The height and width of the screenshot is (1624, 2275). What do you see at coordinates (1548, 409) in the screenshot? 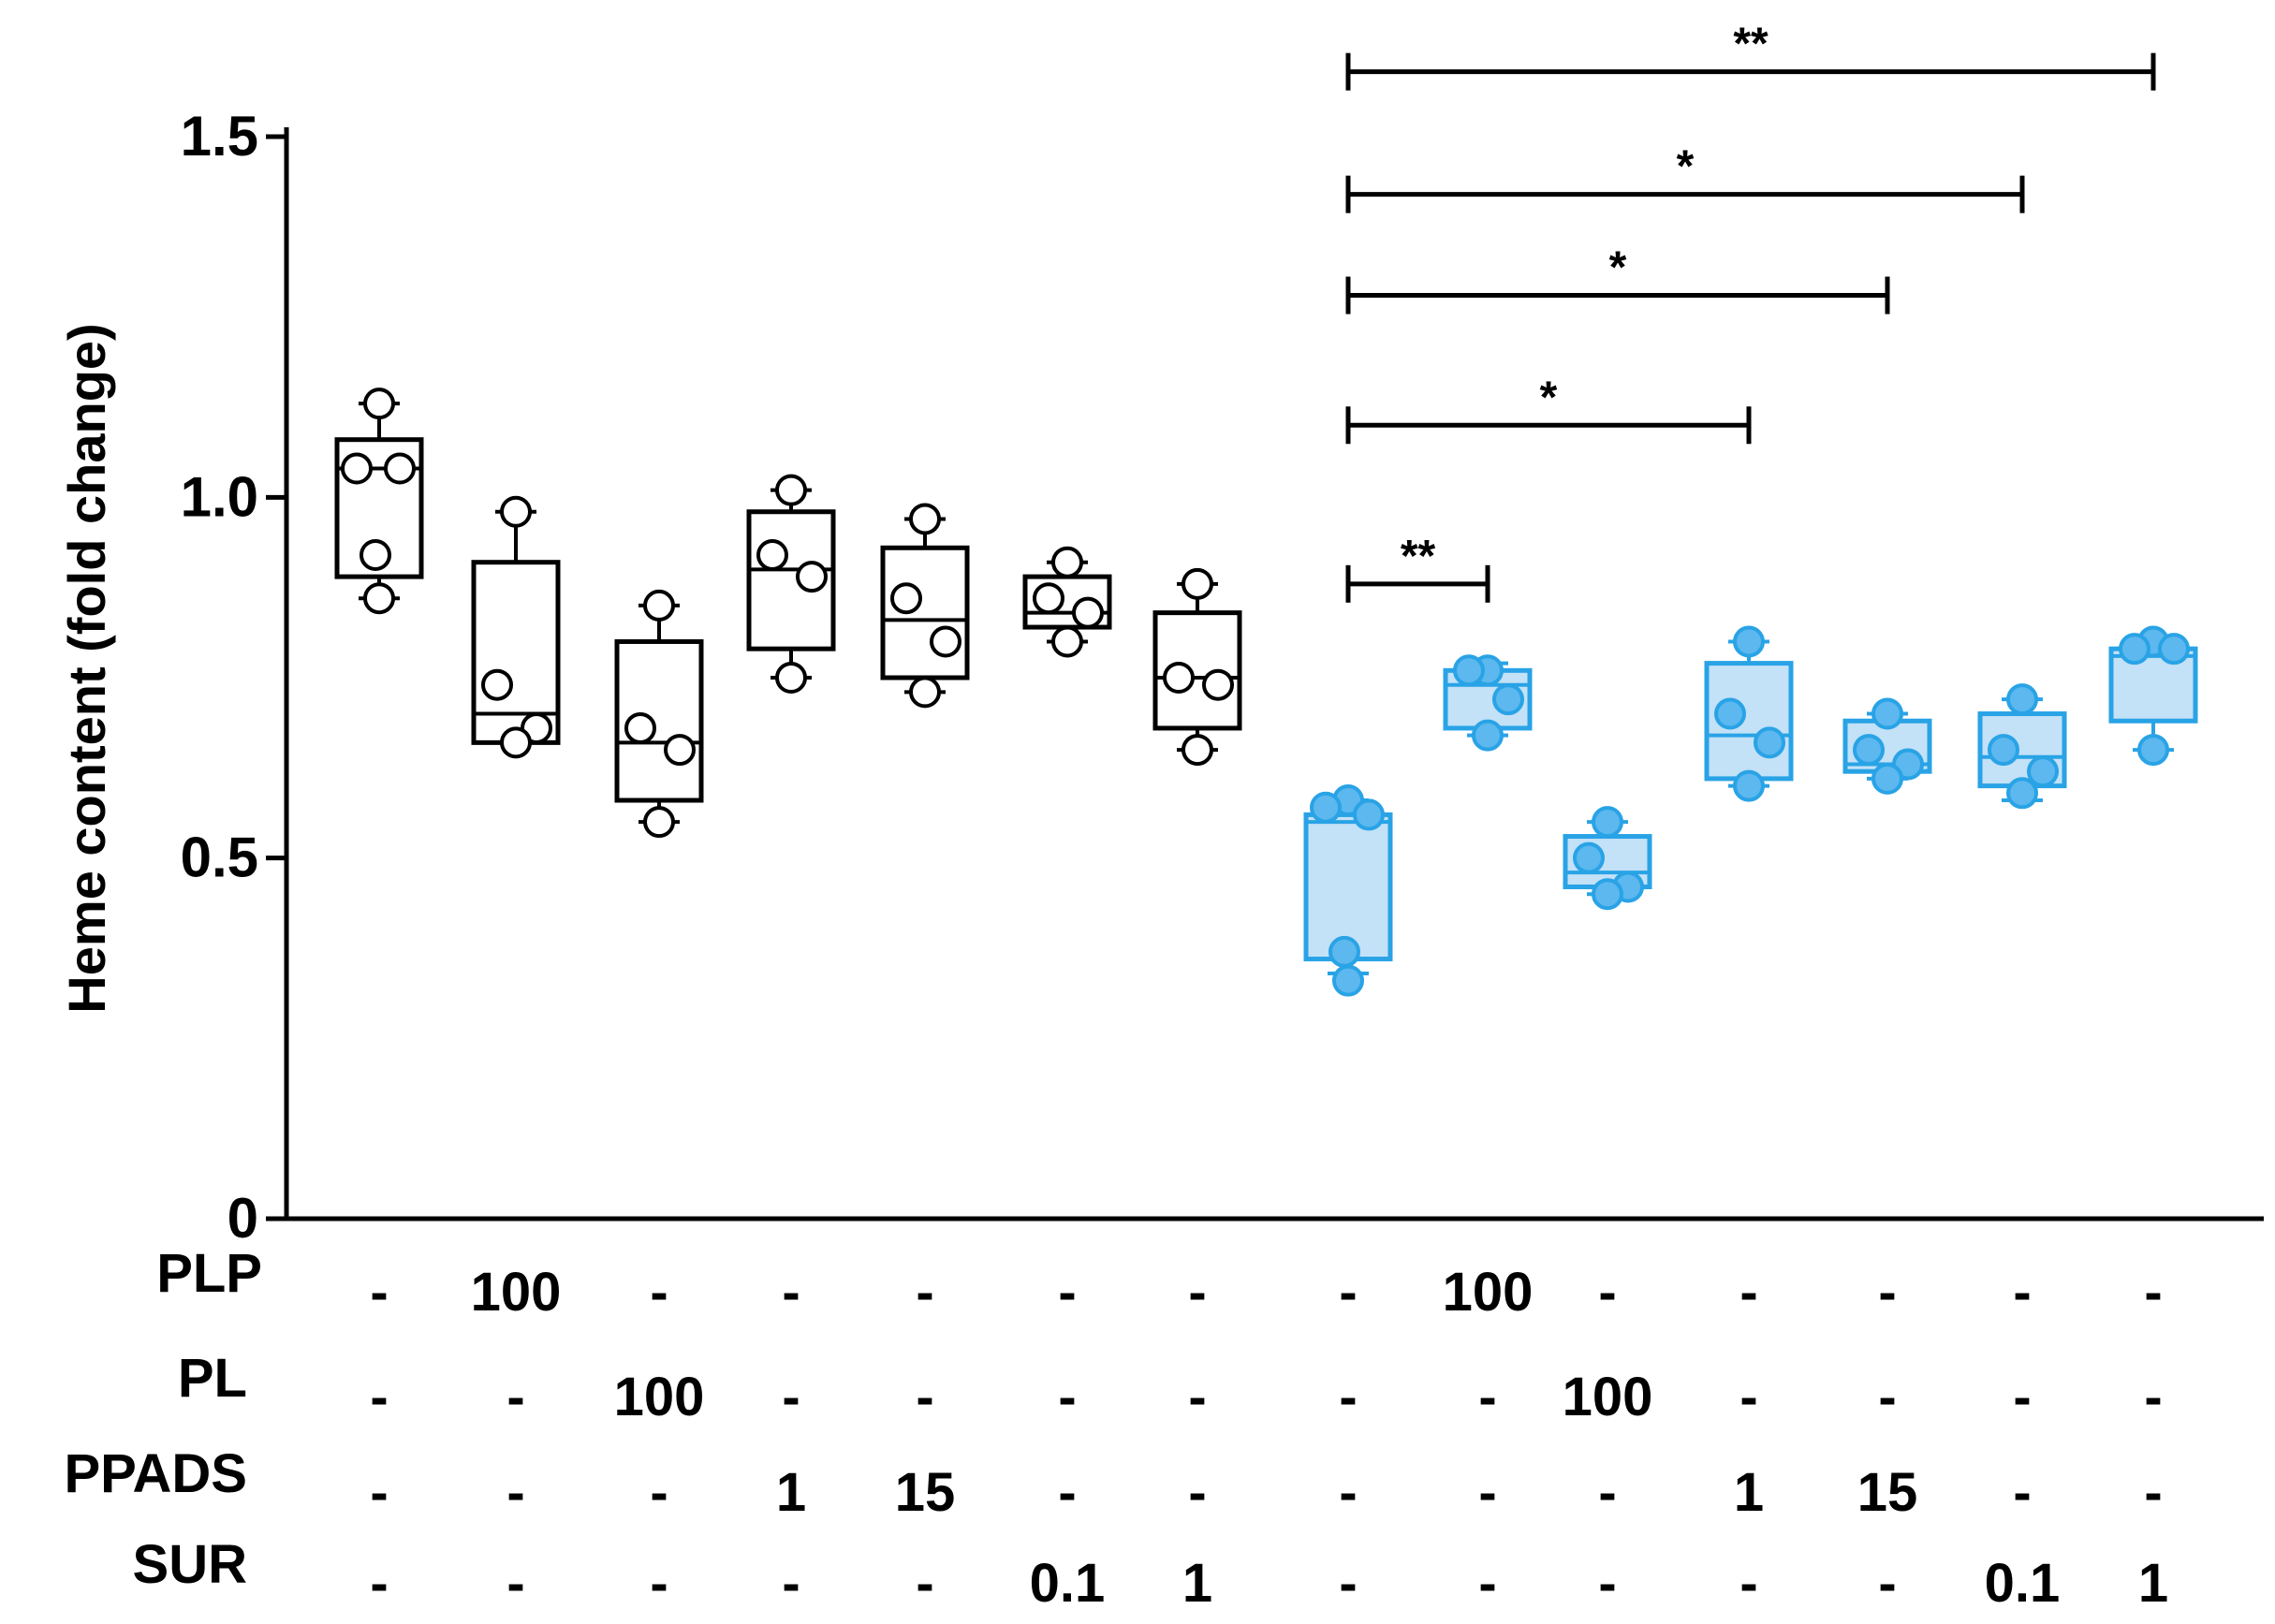
I see `significance-bracket: *` at bounding box center [1548, 409].